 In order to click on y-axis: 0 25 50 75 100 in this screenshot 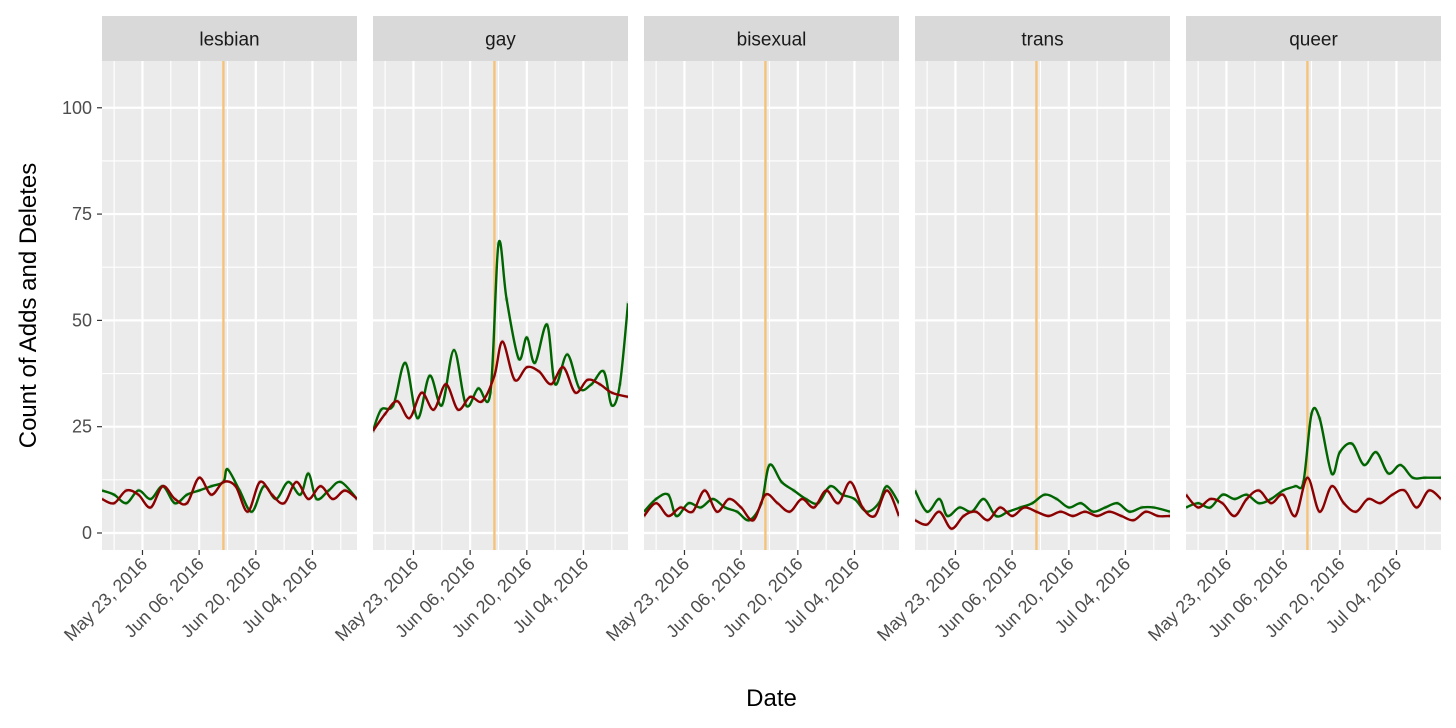, I will do `click(82, 320)`.